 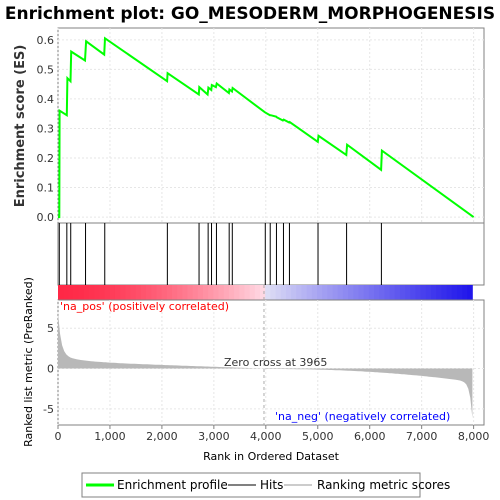 What do you see at coordinates (271, 485) in the screenshot?
I see `legend-hits-label: Hits` at bounding box center [271, 485].